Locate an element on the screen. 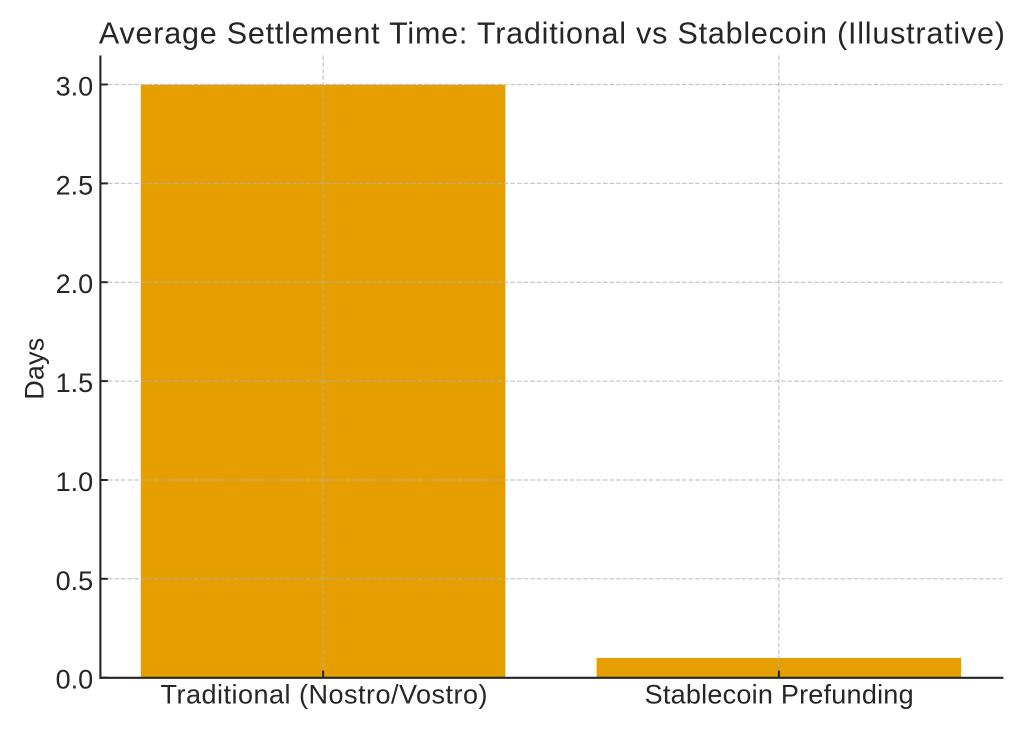  svg-text: 1.0 is located at coordinates (75, 482).